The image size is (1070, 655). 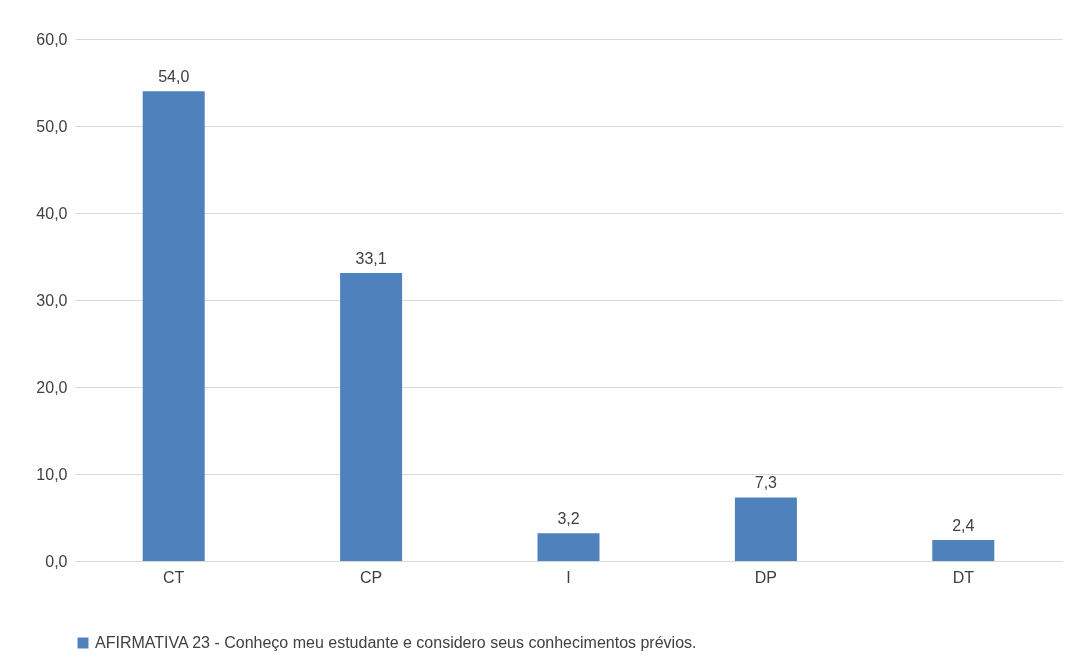 I want to click on x-tick-label: CP, so click(x=371, y=577).